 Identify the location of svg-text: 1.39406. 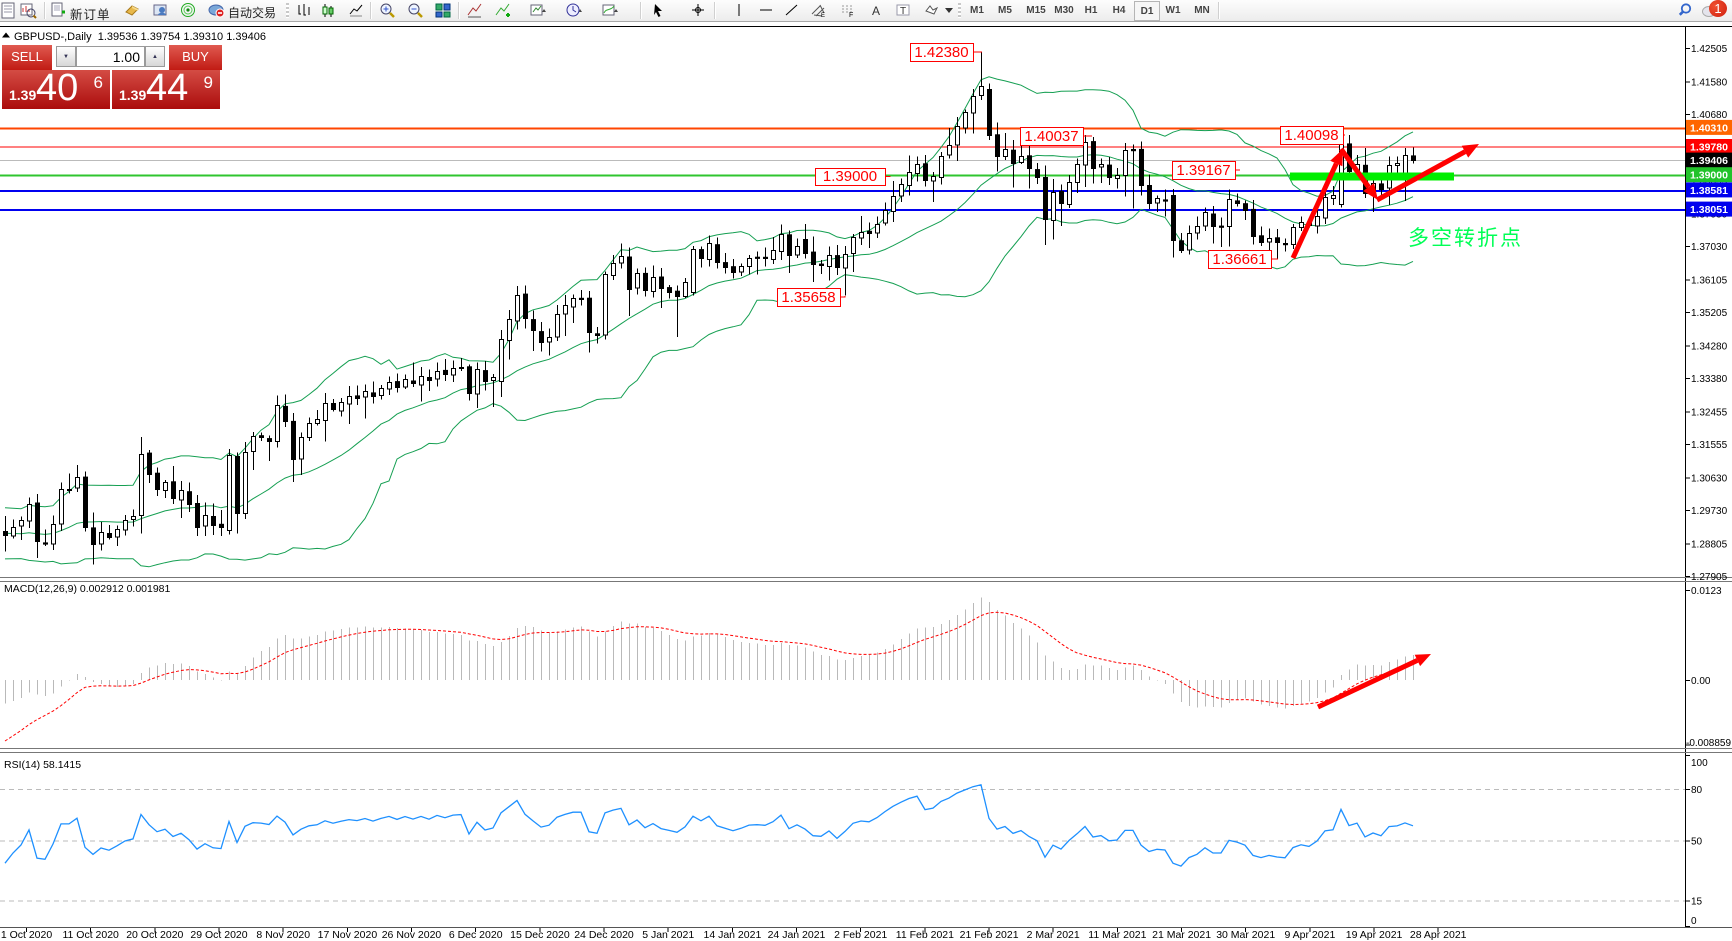
(1709, 161).